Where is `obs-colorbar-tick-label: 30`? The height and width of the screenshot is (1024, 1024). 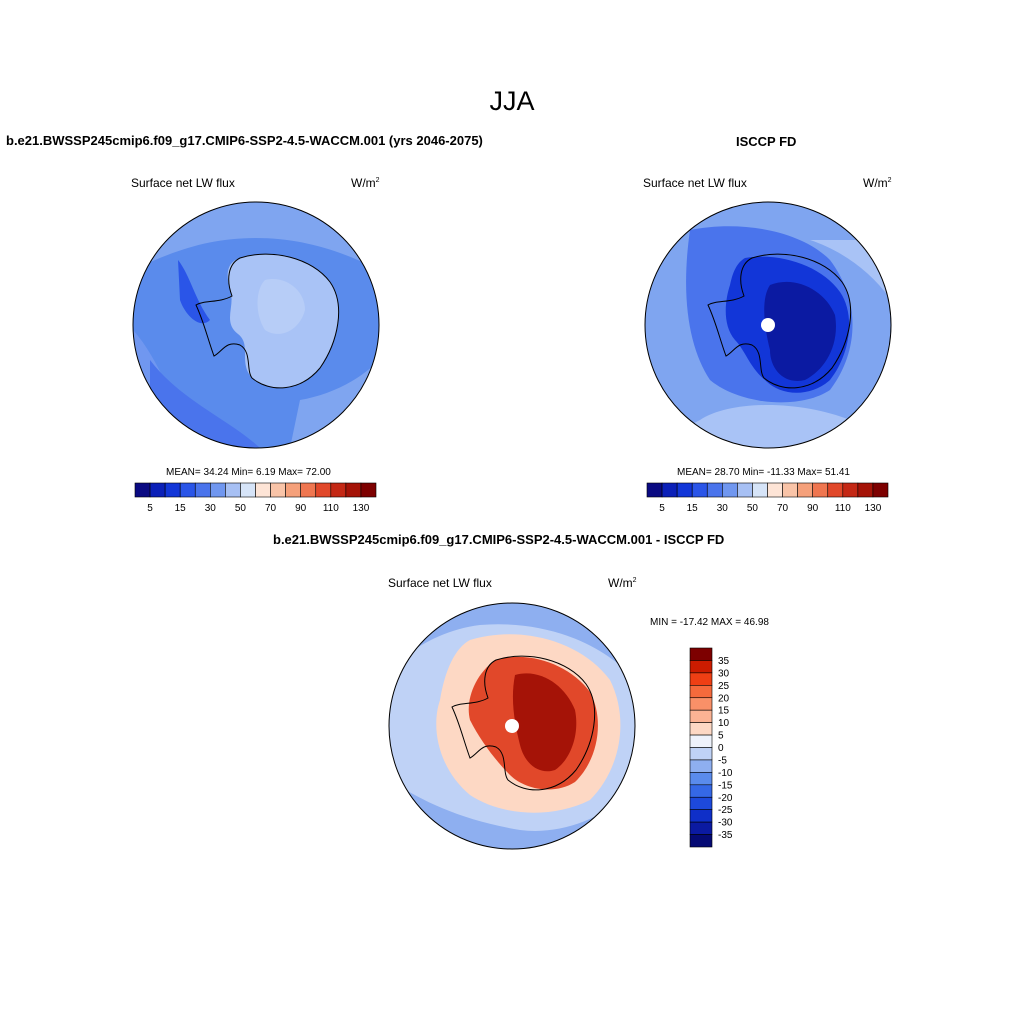 obs-colorbar-tick-label: 30 is located at coordinates (723, 508).